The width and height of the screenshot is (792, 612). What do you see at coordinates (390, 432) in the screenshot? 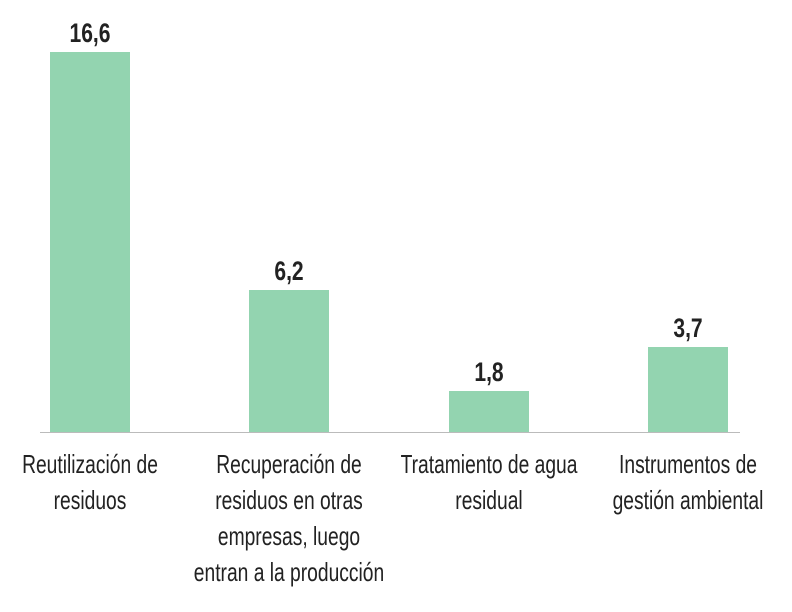
I see `x-axis-line` at bounding box center [390, 432].